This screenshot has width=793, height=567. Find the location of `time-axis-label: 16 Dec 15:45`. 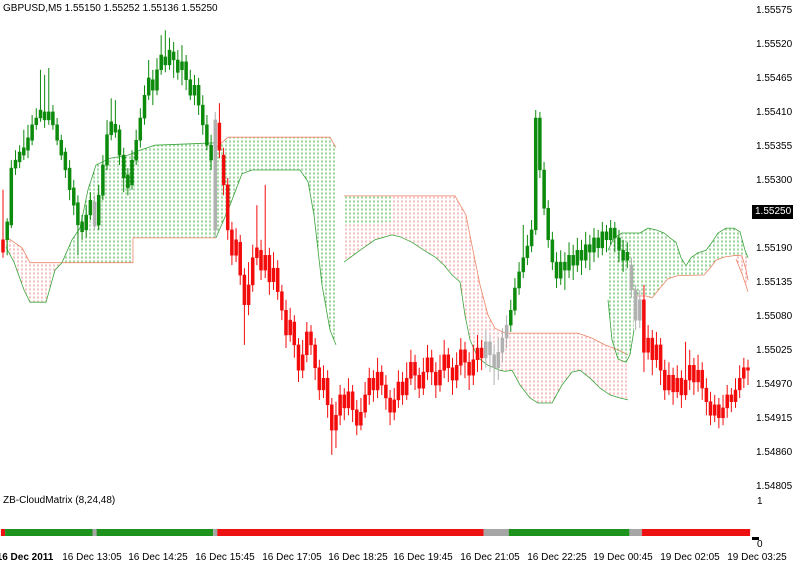

time-axis-label: 16 Dec 15:45 is located at coordinates (225, 557).